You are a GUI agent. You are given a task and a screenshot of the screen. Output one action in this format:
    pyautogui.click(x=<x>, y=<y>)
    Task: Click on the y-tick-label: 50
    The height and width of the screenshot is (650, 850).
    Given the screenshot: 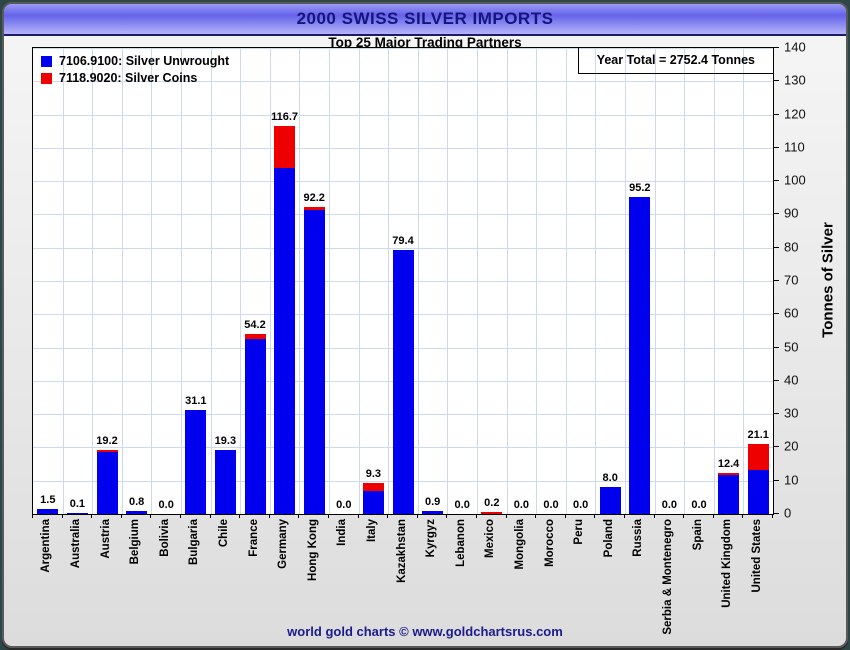 What is the action you would take?
    pyautogui.click(x=791, y=347)
    